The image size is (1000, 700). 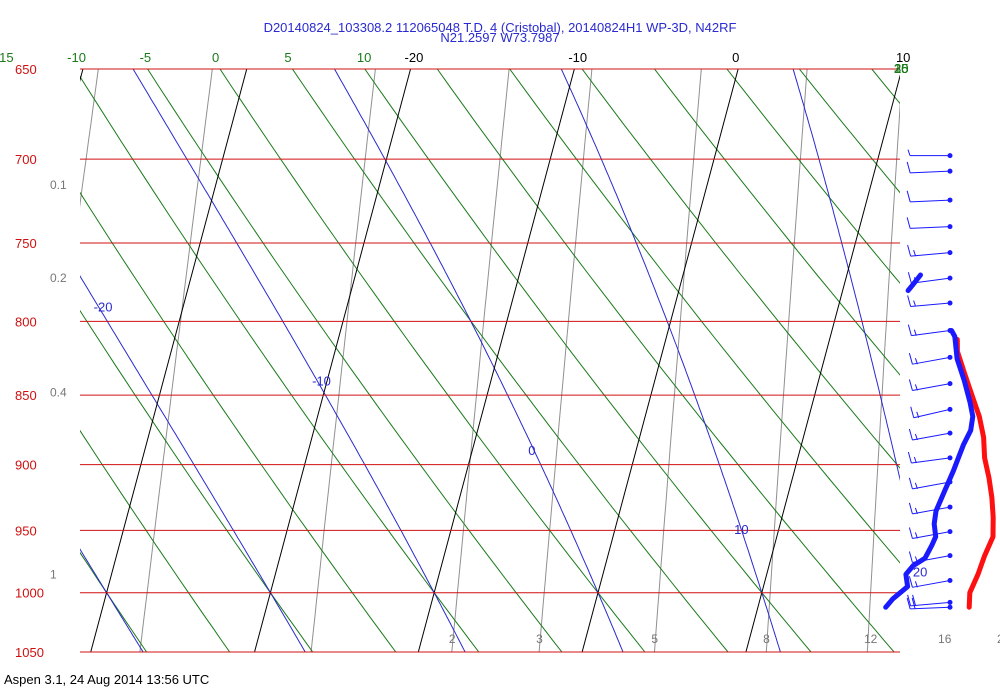 What do you see at coordinates (414, 57) in the screenshot?
I see `isotherm-label: -20` at bounding box center [414, 57].